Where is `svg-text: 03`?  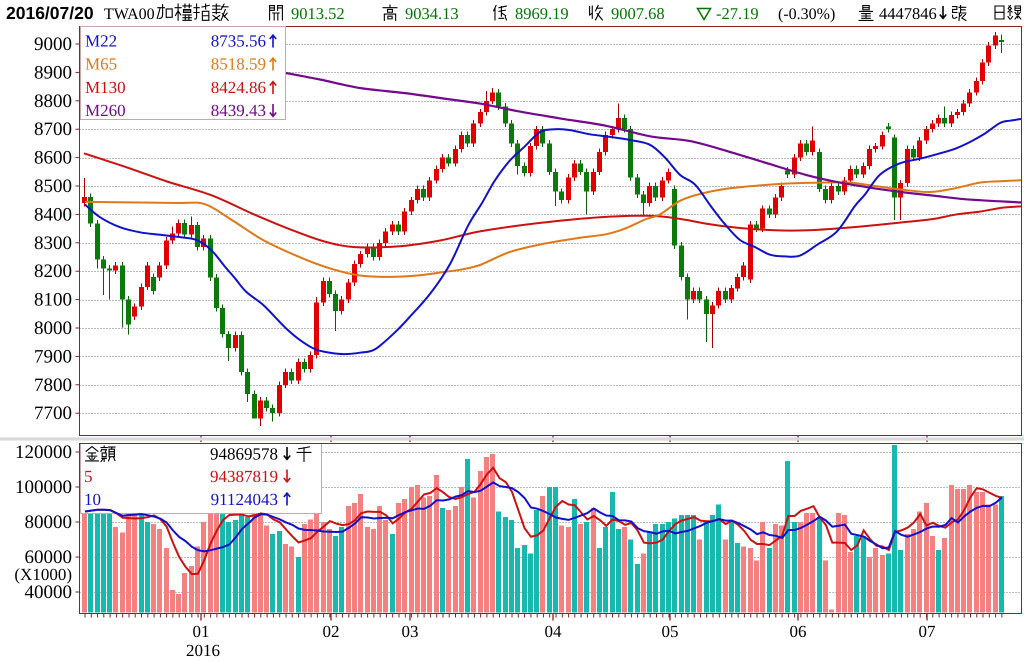
svg-text: 03 is located at coordinates (410, 631).